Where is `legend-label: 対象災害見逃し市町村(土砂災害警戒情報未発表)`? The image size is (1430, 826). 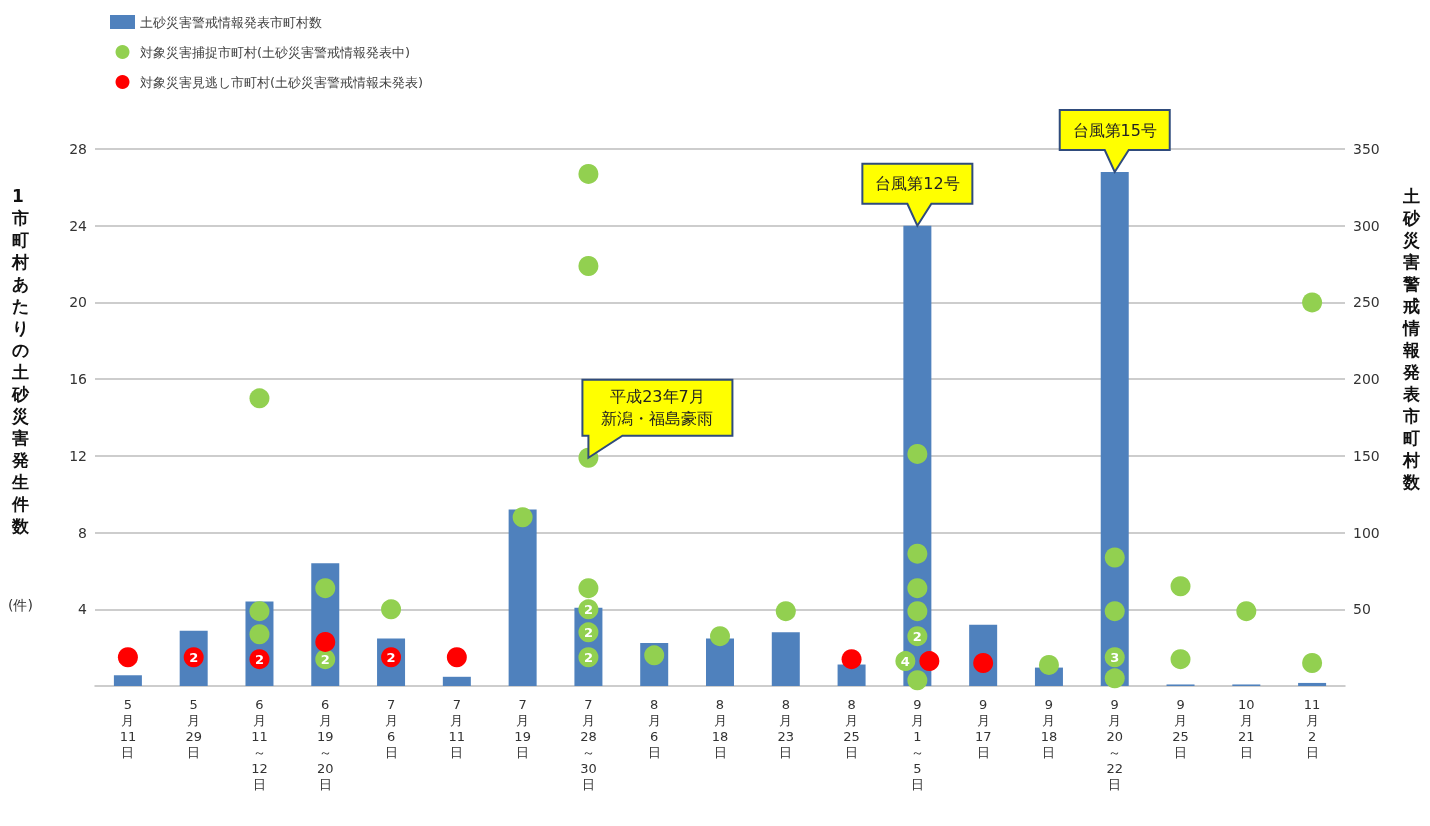 legend-label: 対象災害見逃し市町村(土砂災害警戒情報未発表) is located at coordinates (282, 82).